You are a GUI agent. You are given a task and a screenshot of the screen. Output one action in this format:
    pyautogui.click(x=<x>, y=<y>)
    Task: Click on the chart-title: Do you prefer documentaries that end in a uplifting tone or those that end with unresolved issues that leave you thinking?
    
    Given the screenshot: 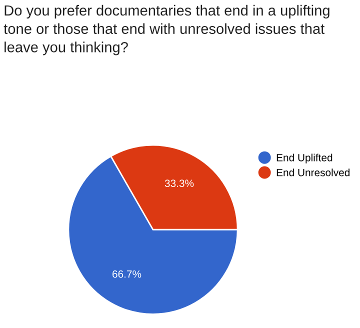 What is the action you would take?
    pyautogui.click(x=167, y=30)
    